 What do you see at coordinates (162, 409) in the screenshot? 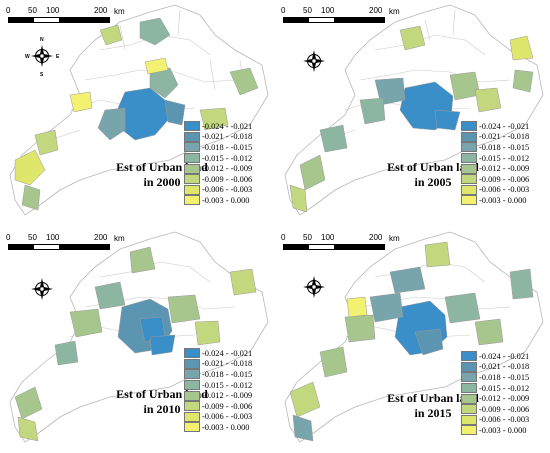
I see `title-line-2: in 2010` at bounding box center [162, 409].